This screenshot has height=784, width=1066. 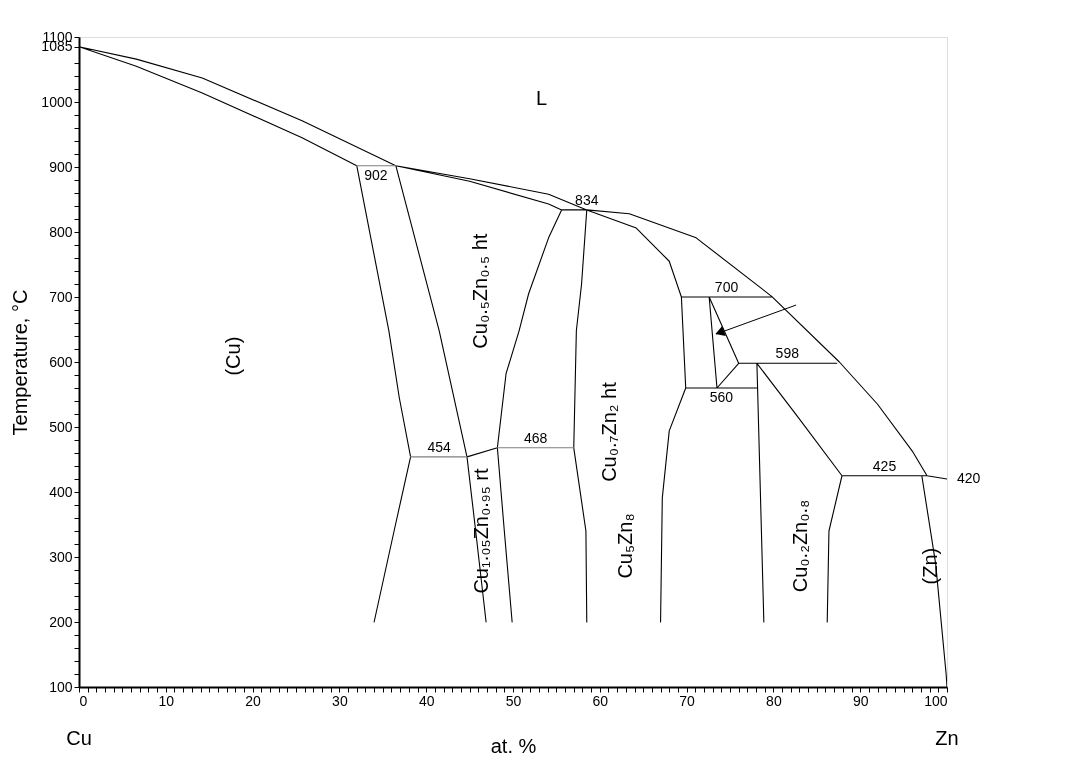 I want to click on annotation: Cu₀.₅Zn₀.₅ ht, so click(x=479, y=291).